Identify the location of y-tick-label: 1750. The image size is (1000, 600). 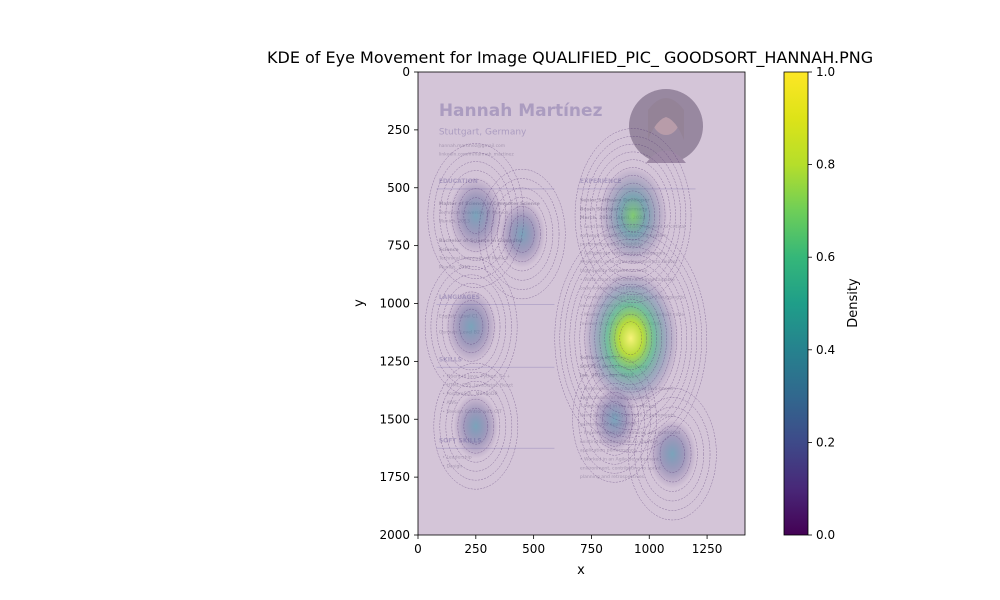
(394, 477).